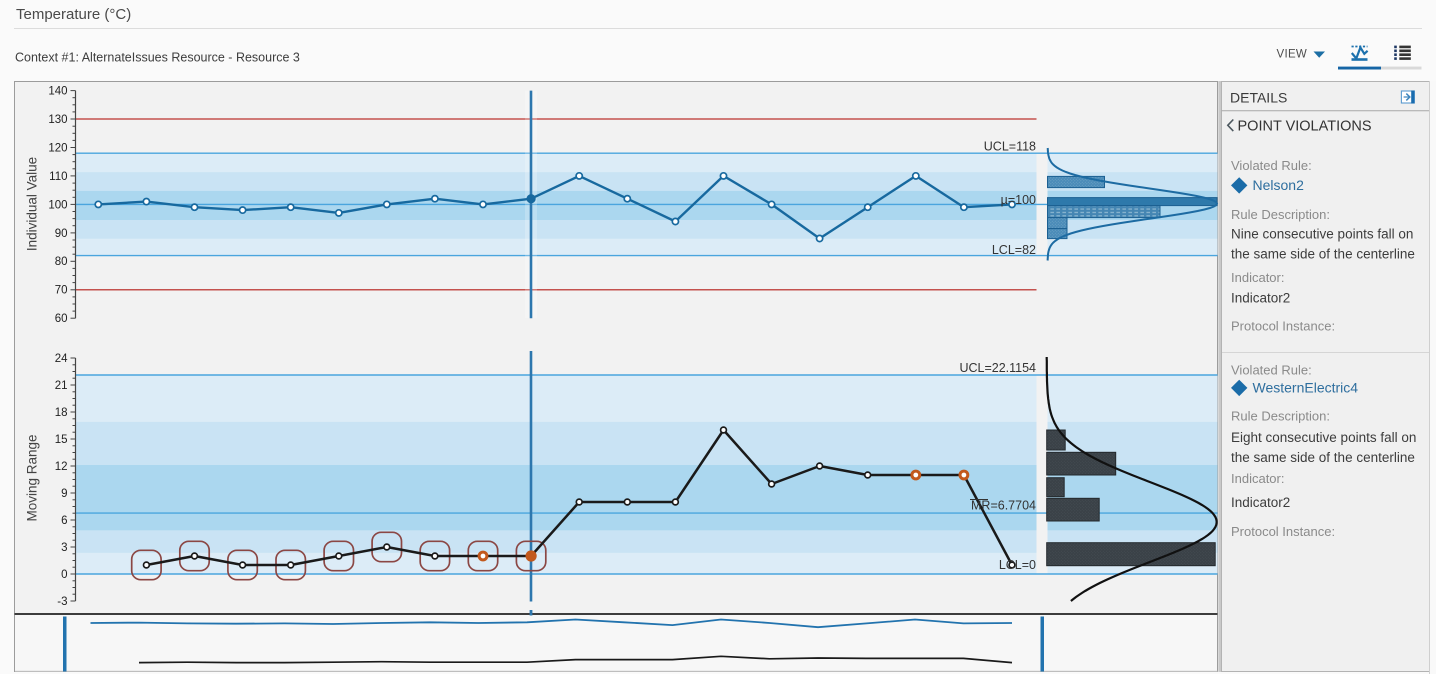 The height and width of the screenshot is (674, 1436). What do you see at coordinates (58, 177) in the screenshot?
I see `svg-text: 110` at bounding box center [58, 177].